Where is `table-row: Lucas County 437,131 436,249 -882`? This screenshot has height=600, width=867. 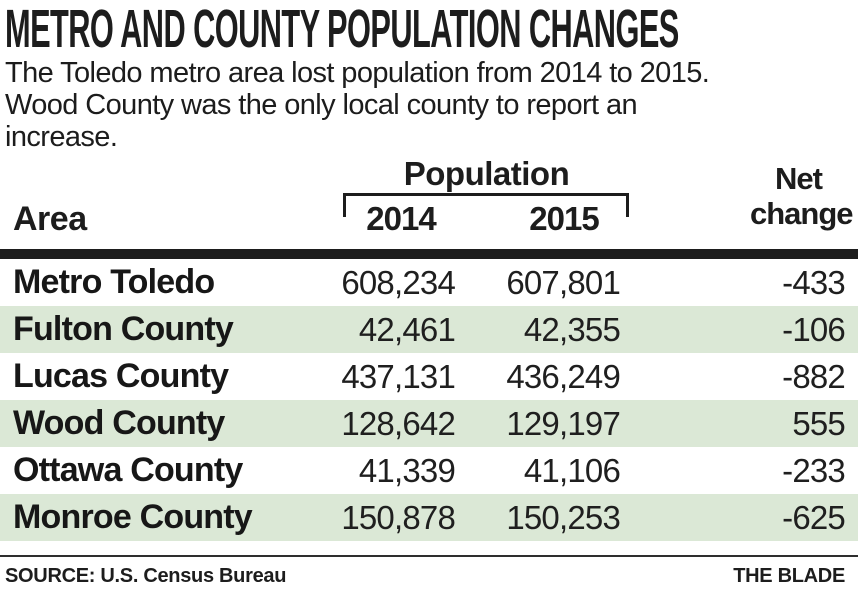
table-row: Lucas County 437,131 436,249 -882 is located at coordinates (429, 376).